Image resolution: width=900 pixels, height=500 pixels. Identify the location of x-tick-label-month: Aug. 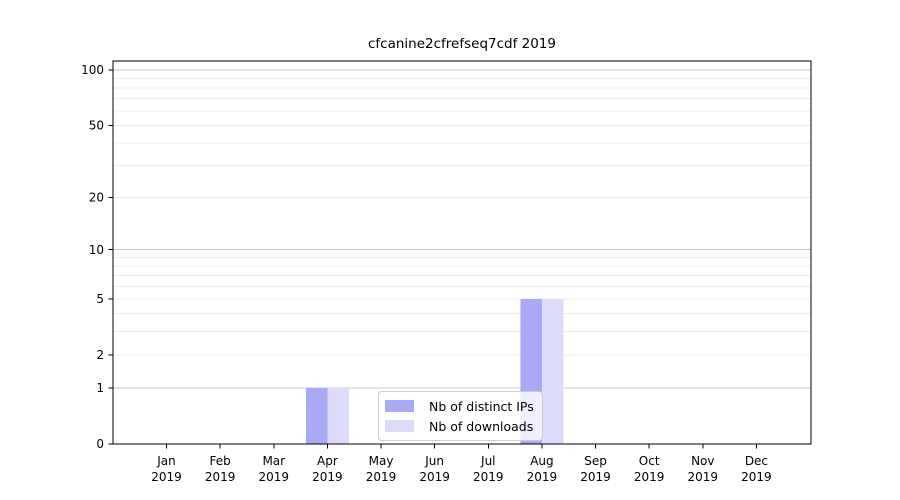
(541, 461).